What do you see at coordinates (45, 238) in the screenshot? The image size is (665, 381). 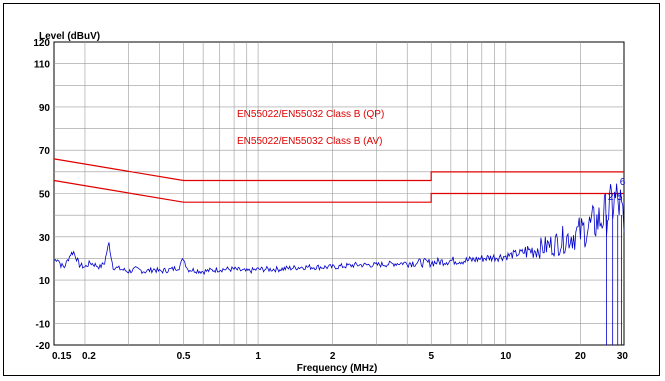 I see `y-tick-label: 30` at bounding box center [45, 238].